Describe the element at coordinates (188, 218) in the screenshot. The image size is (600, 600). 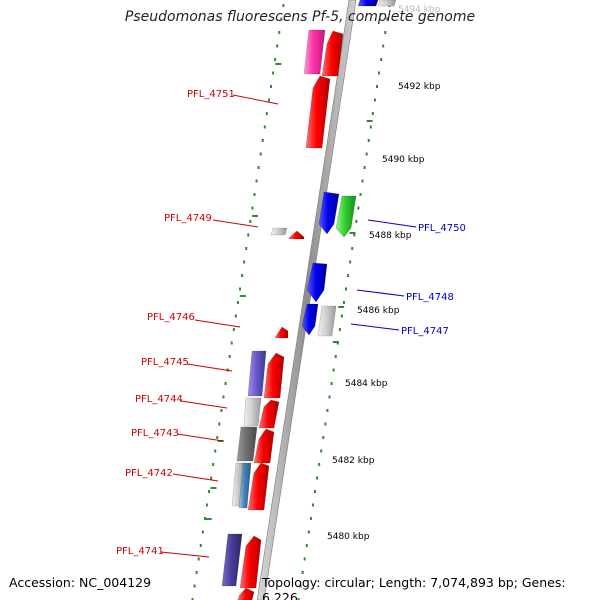
I see `gene-label-forward: PFL_4749` at that location.